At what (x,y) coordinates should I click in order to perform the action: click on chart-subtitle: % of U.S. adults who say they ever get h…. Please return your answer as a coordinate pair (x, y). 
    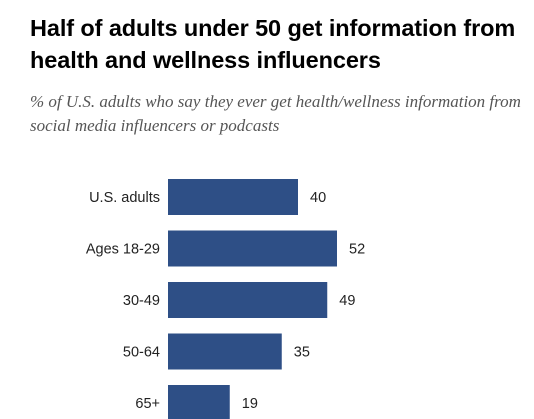
    Looking at the image, I should click on (275, 113).